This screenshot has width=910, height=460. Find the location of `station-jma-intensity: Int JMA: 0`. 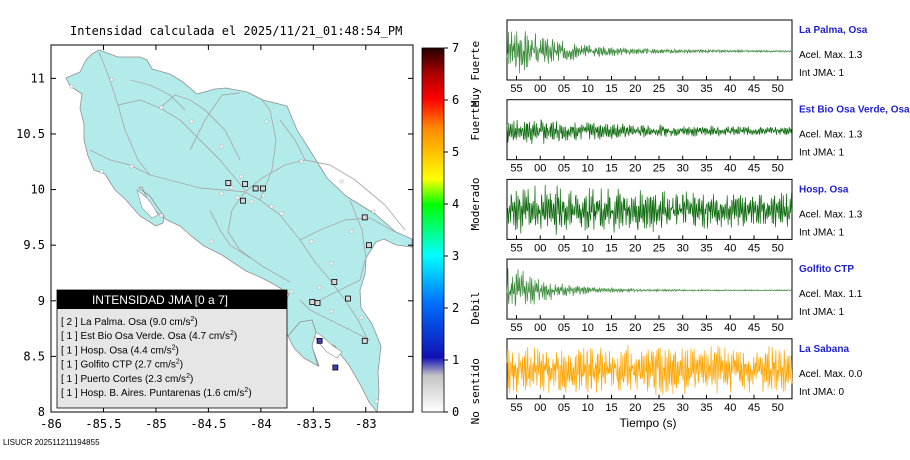

station-jma-intensity: Int JMA: 0 is located at coordinates (821, 392).